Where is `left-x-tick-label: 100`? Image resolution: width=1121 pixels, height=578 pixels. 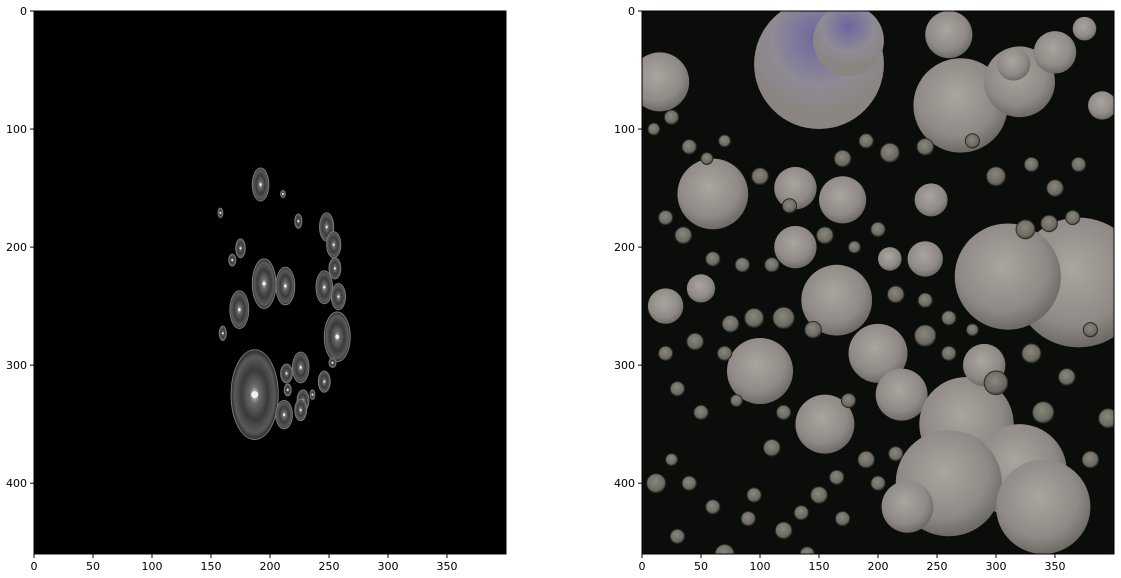
left-x-tick-label: 100 is located at coordinates (152, 566).